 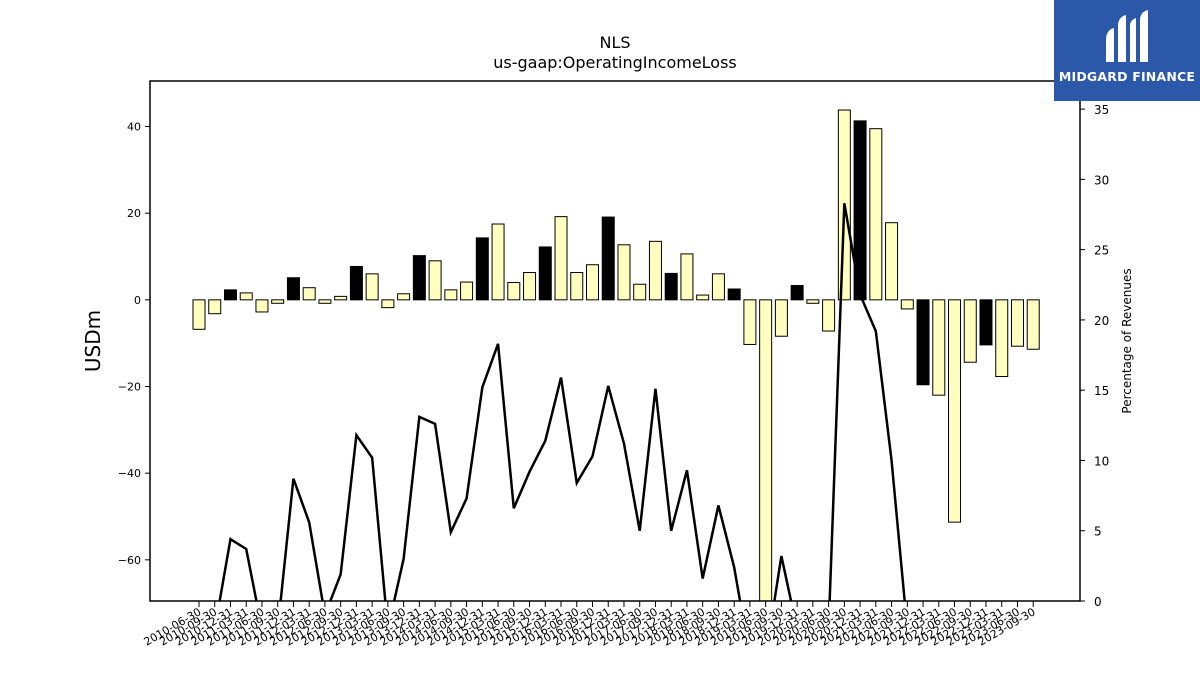 What do you see at coordinates (615, 62) in the screenshot?
I see `chart-subtitle: us-gaap:OperatingIncomeLoss` at bounding box center [615, 62].